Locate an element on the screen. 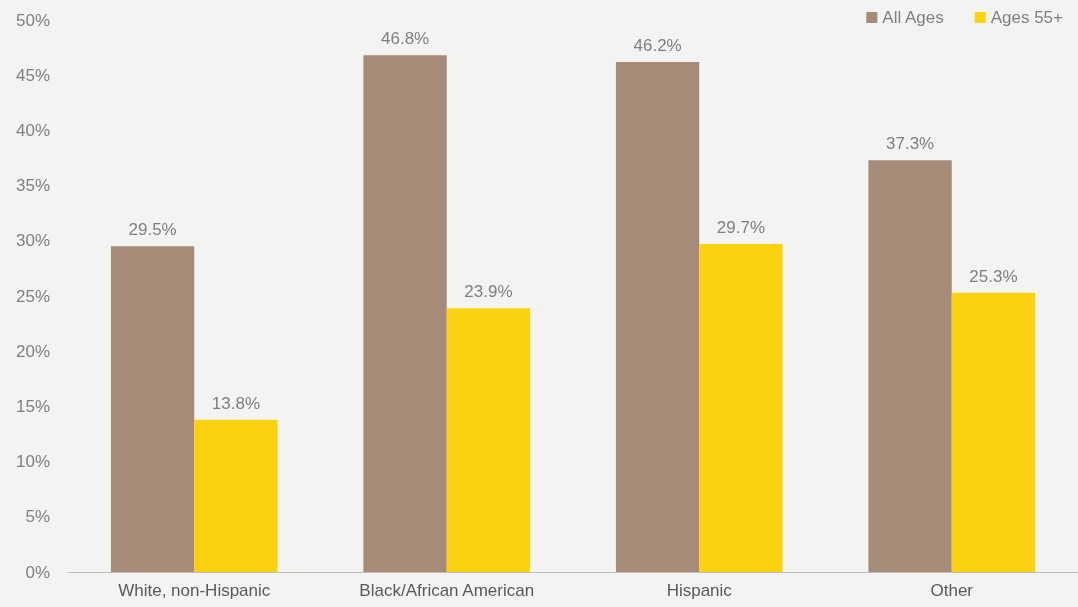 This screenshot has width=1078, height=607. y-tick-label: 45% is located at coordinates (32, 75).